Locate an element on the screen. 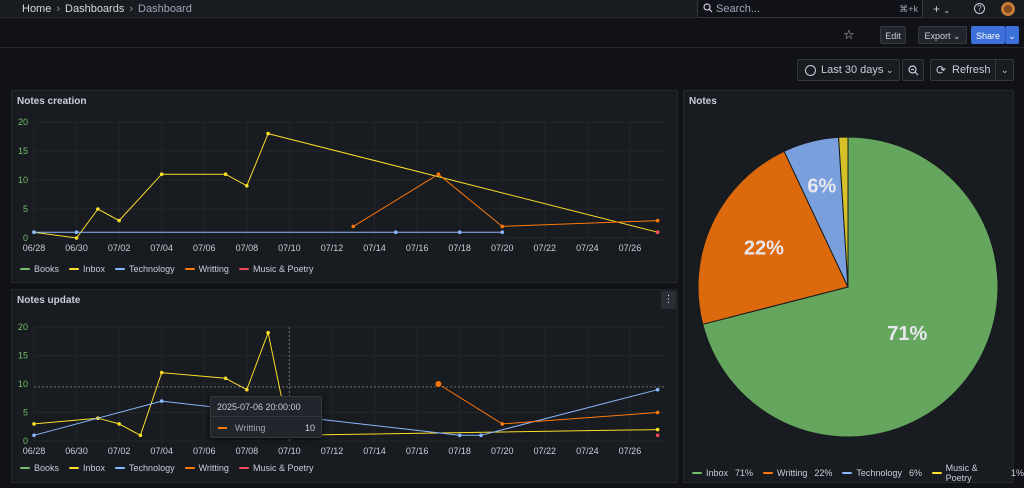 Image resolution: width=1024 pixels, height=488 pixels. export-button: Export ⌄ is located at coordinates (942, 35).